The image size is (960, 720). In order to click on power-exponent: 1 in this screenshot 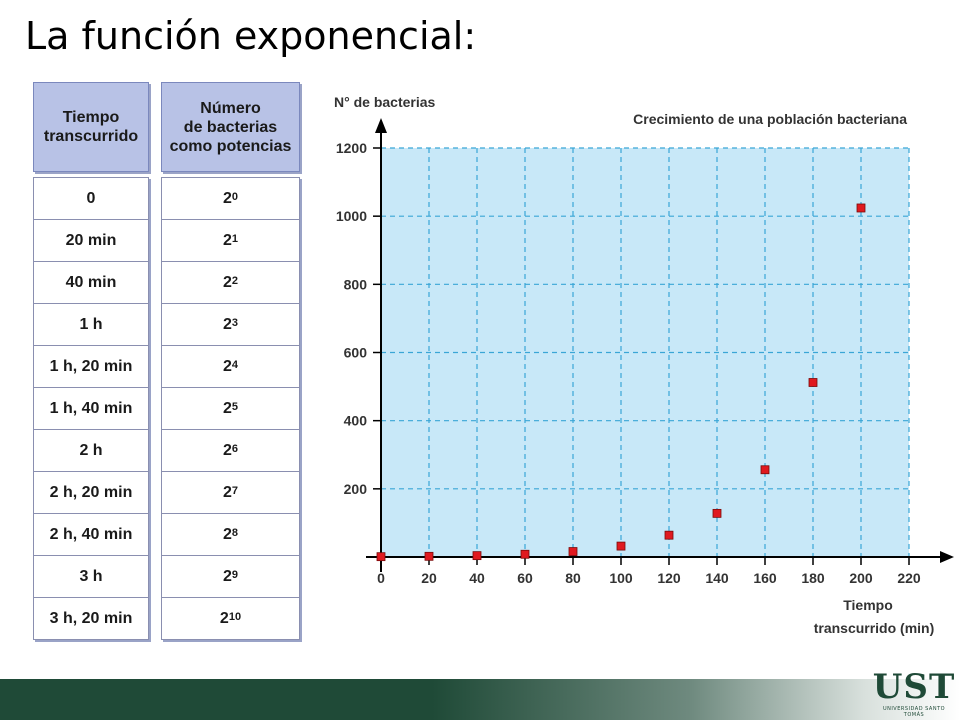, I will do `click(235, 238)`.